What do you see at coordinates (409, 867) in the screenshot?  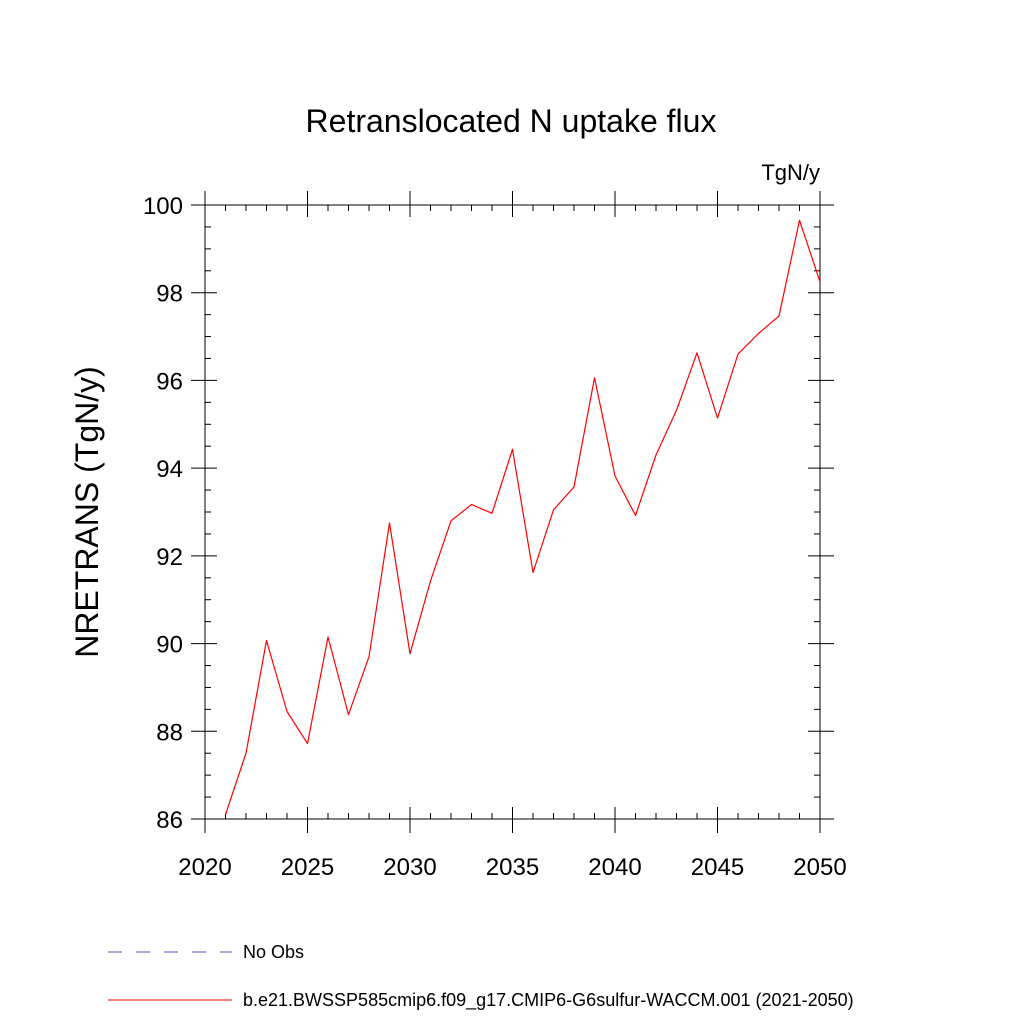 I see `x-tick-label: 2030` at bounding box center [409, 867].